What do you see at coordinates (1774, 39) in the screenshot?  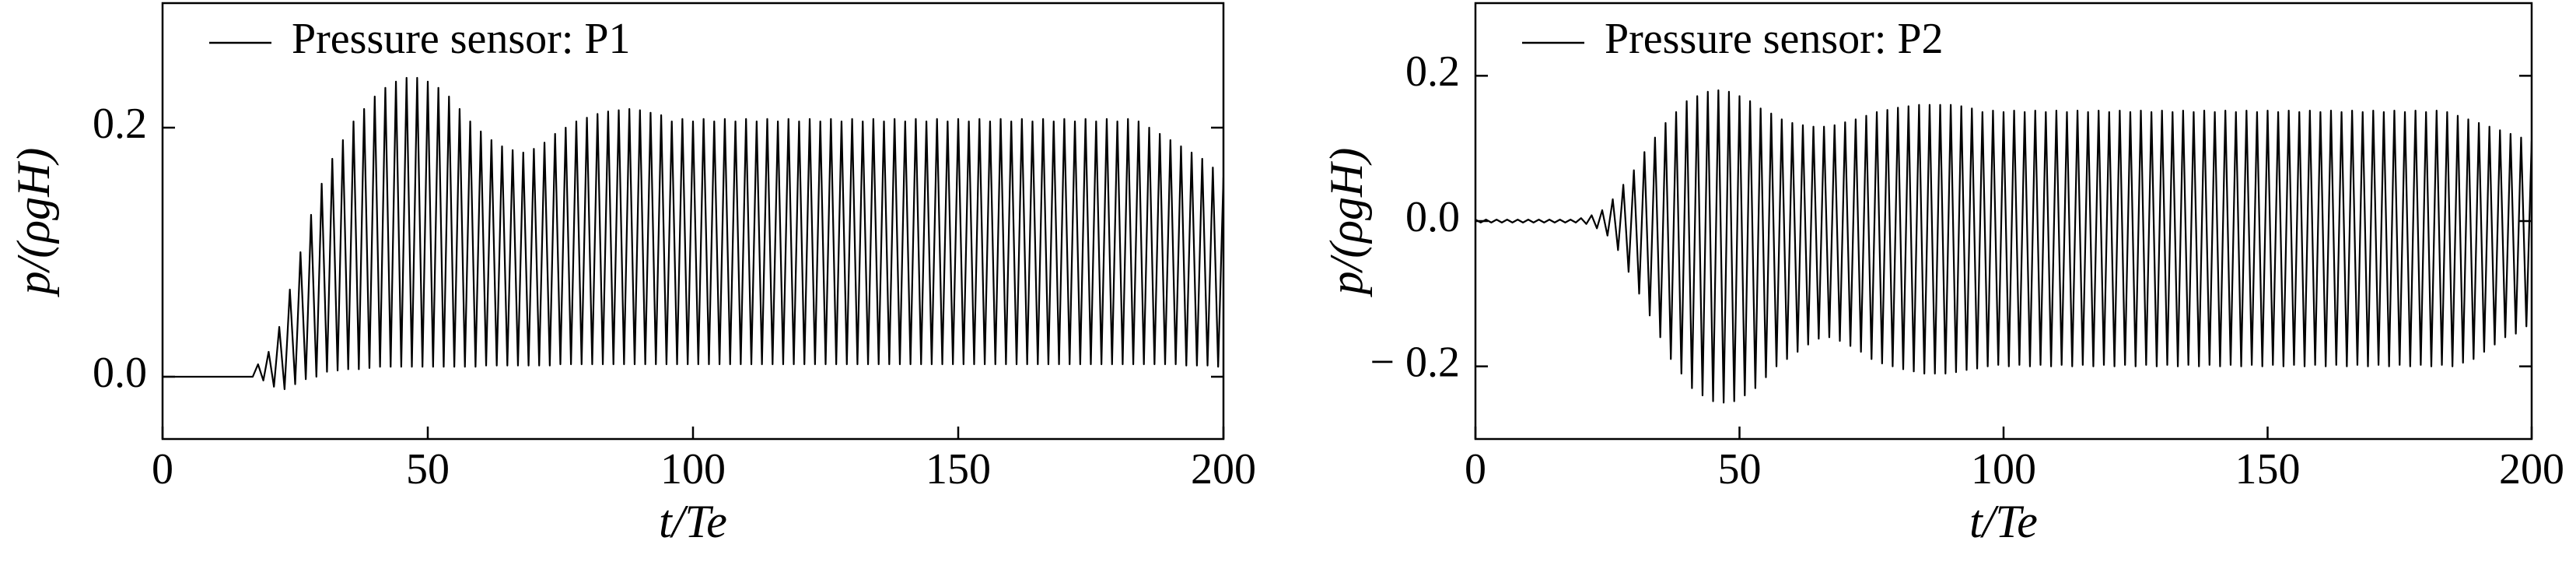 I see `legend-label: Pressure sensor: P2` at bounding box center [1774, 39].